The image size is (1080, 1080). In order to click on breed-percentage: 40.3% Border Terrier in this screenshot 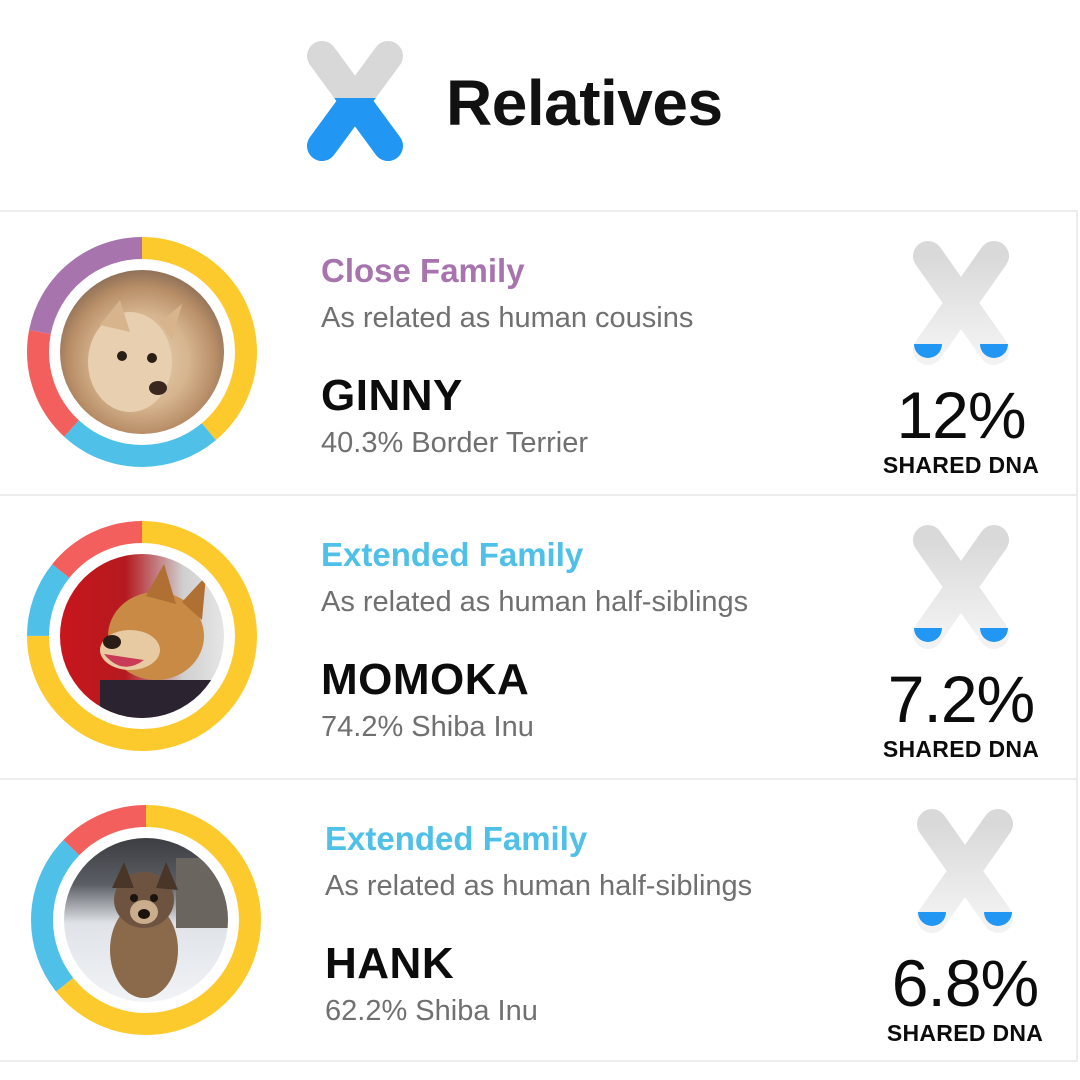, I will do `click(455, 443)`.